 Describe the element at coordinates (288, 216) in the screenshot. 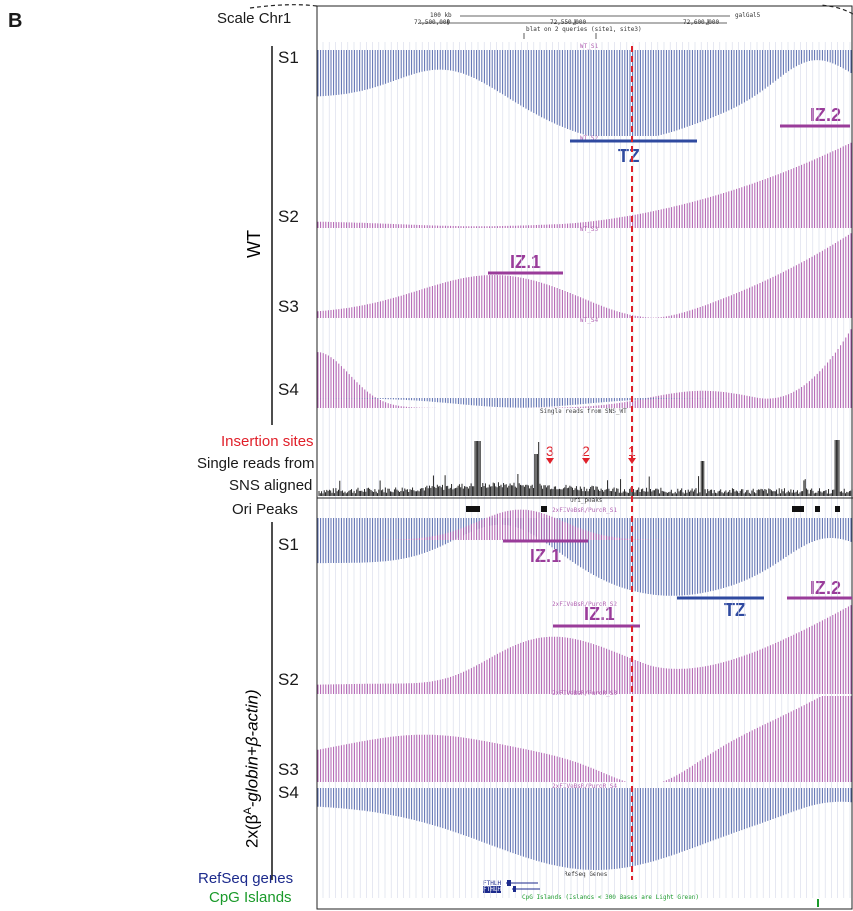

I see `wt-stage-s2: S2` at that location.